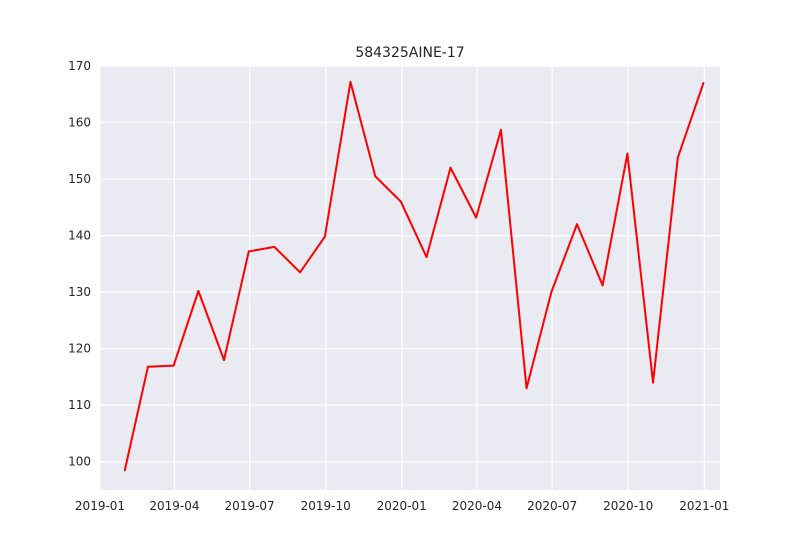  Describe the element at coordinates (628, 506) in the screenshot. I see `x-tick-label: 2020-10` at that location.